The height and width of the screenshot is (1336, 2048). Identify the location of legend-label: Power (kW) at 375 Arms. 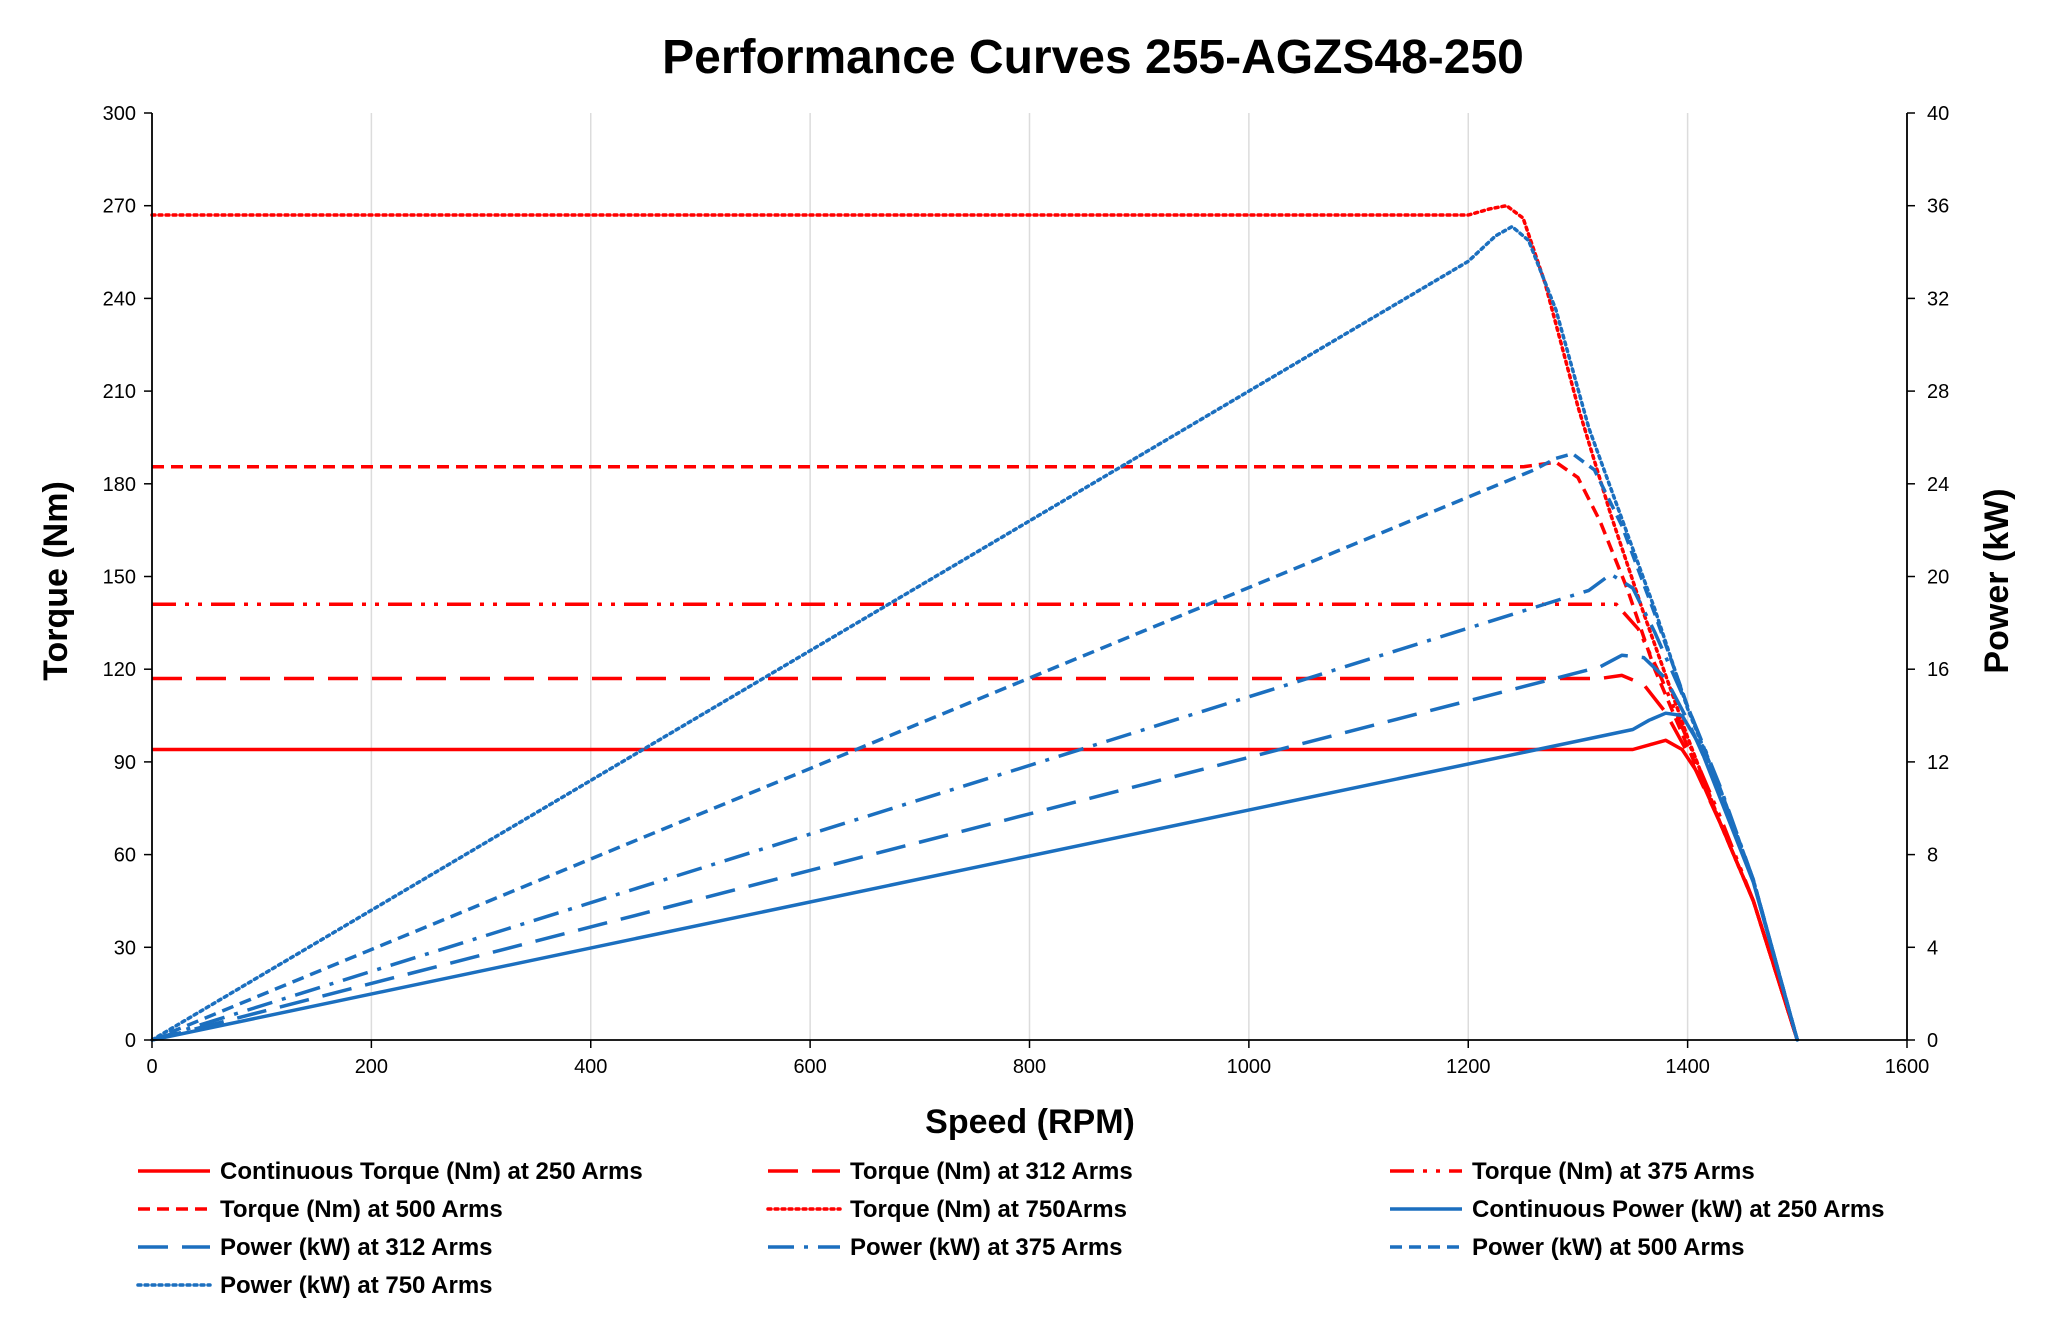
(986, 1247).